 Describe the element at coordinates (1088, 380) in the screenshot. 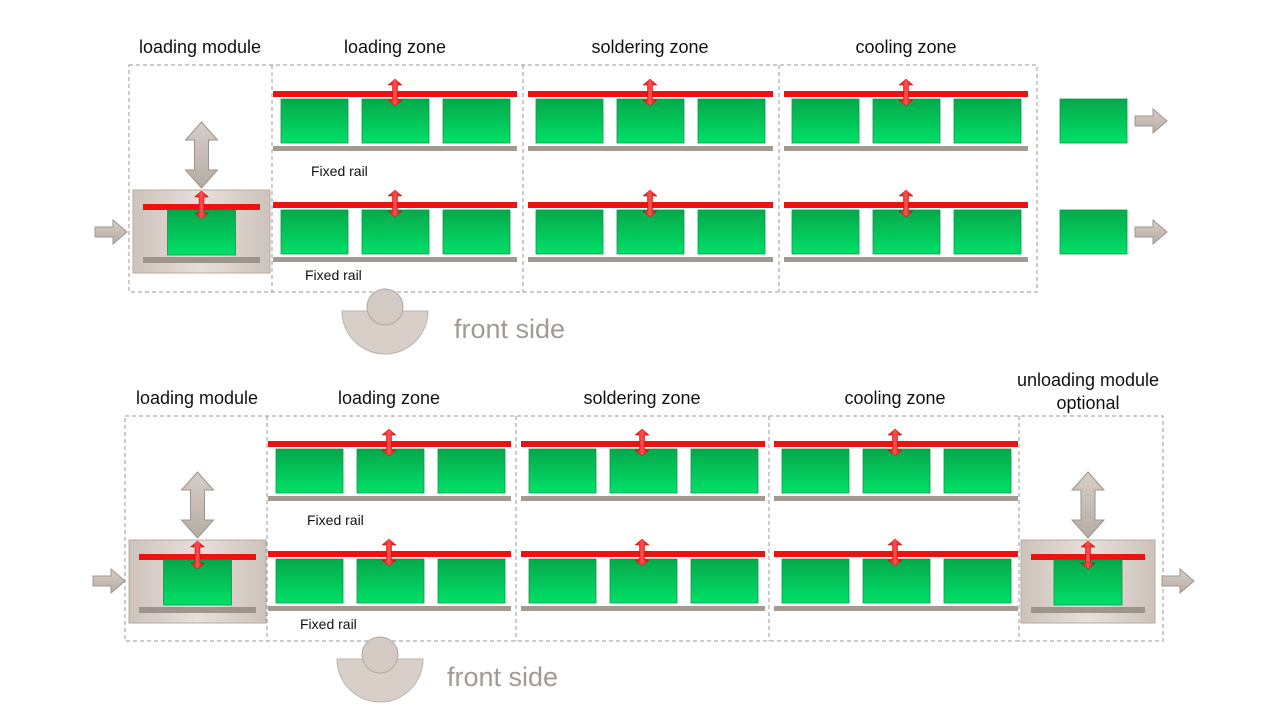

I see `unloading-module-label: unloading module` at that location.